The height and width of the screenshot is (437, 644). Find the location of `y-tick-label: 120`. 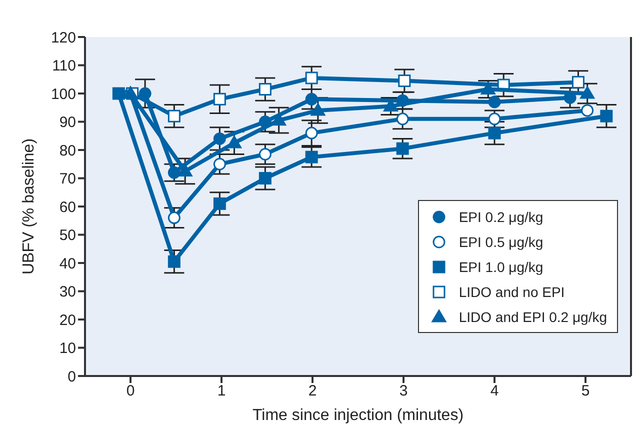

y-tick-label: 120 is located at coordinates (63, 37).